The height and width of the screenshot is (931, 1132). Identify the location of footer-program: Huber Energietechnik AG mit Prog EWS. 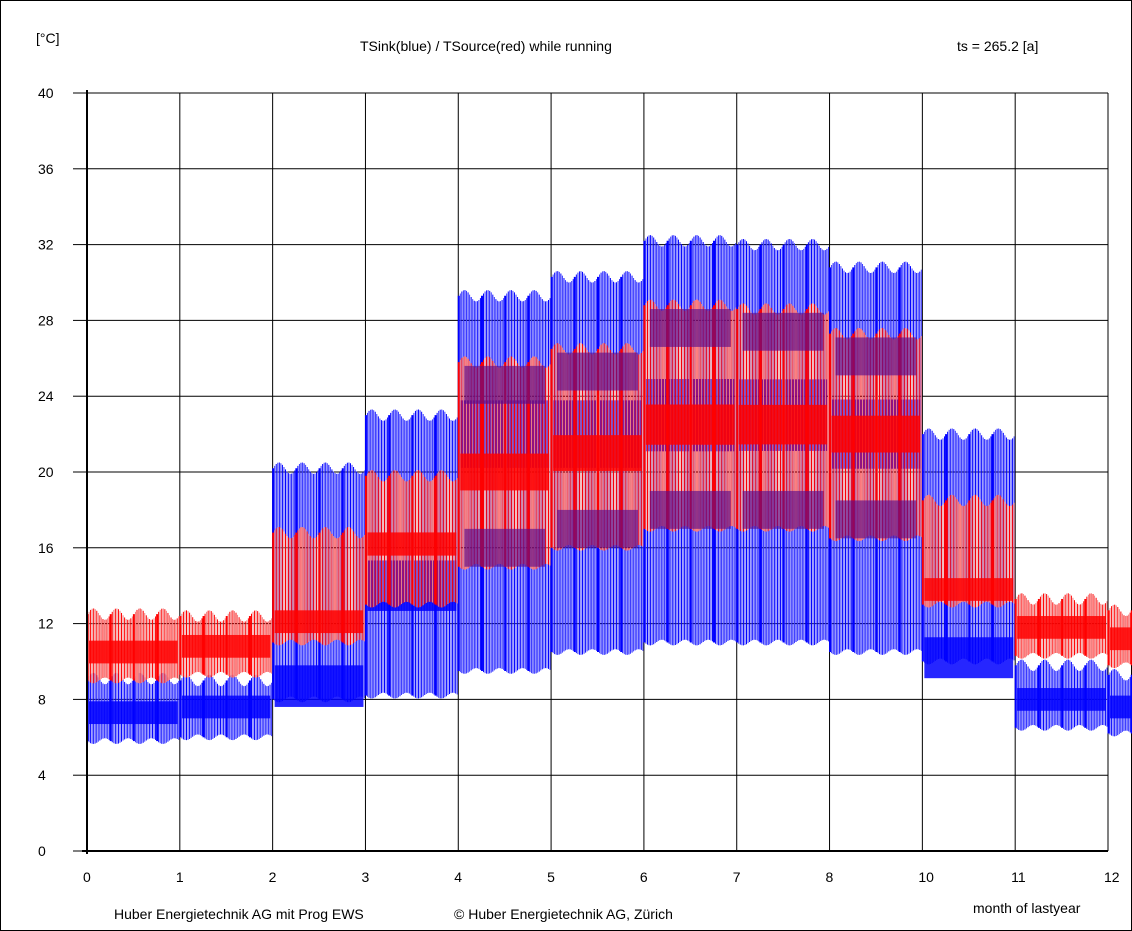
(239, 914).